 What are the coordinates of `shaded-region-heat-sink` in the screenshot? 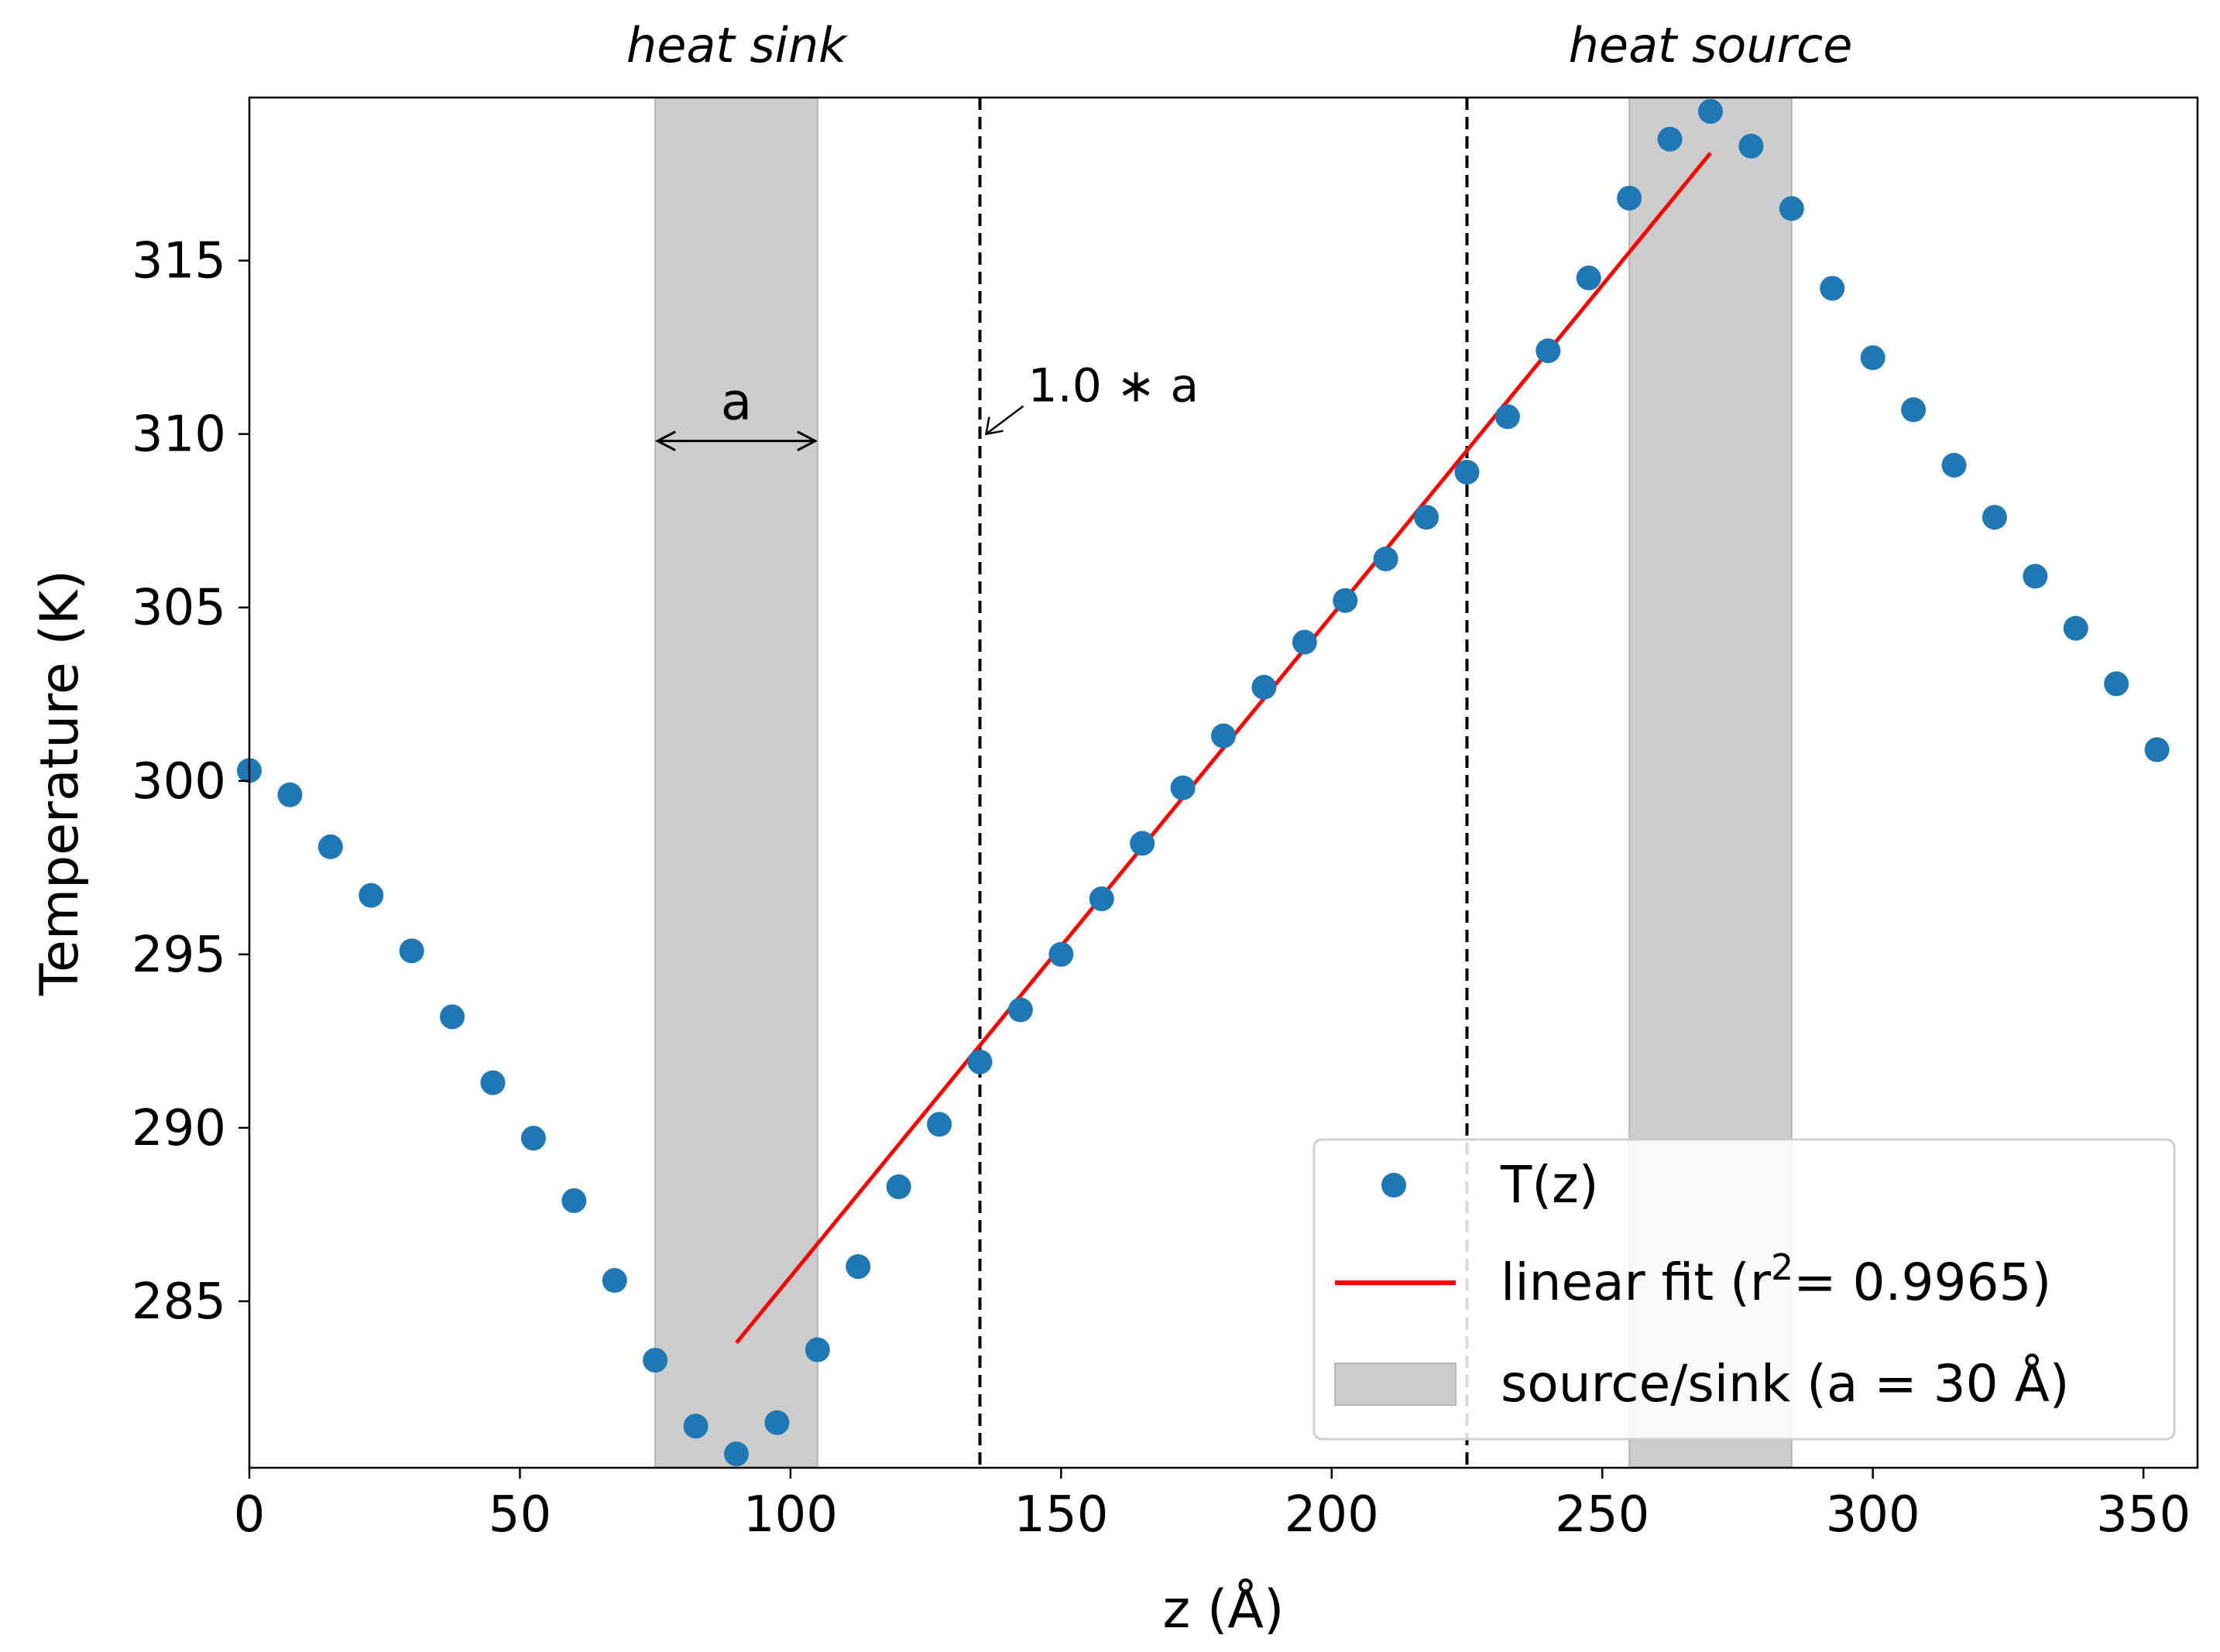 It's located at (736, 783).